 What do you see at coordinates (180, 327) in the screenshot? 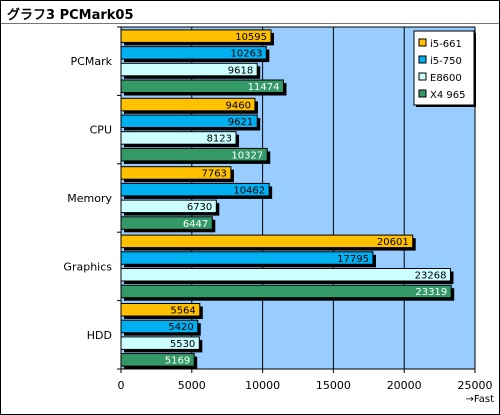
I see `data-label: 5420` at bounding box center [180, 327].